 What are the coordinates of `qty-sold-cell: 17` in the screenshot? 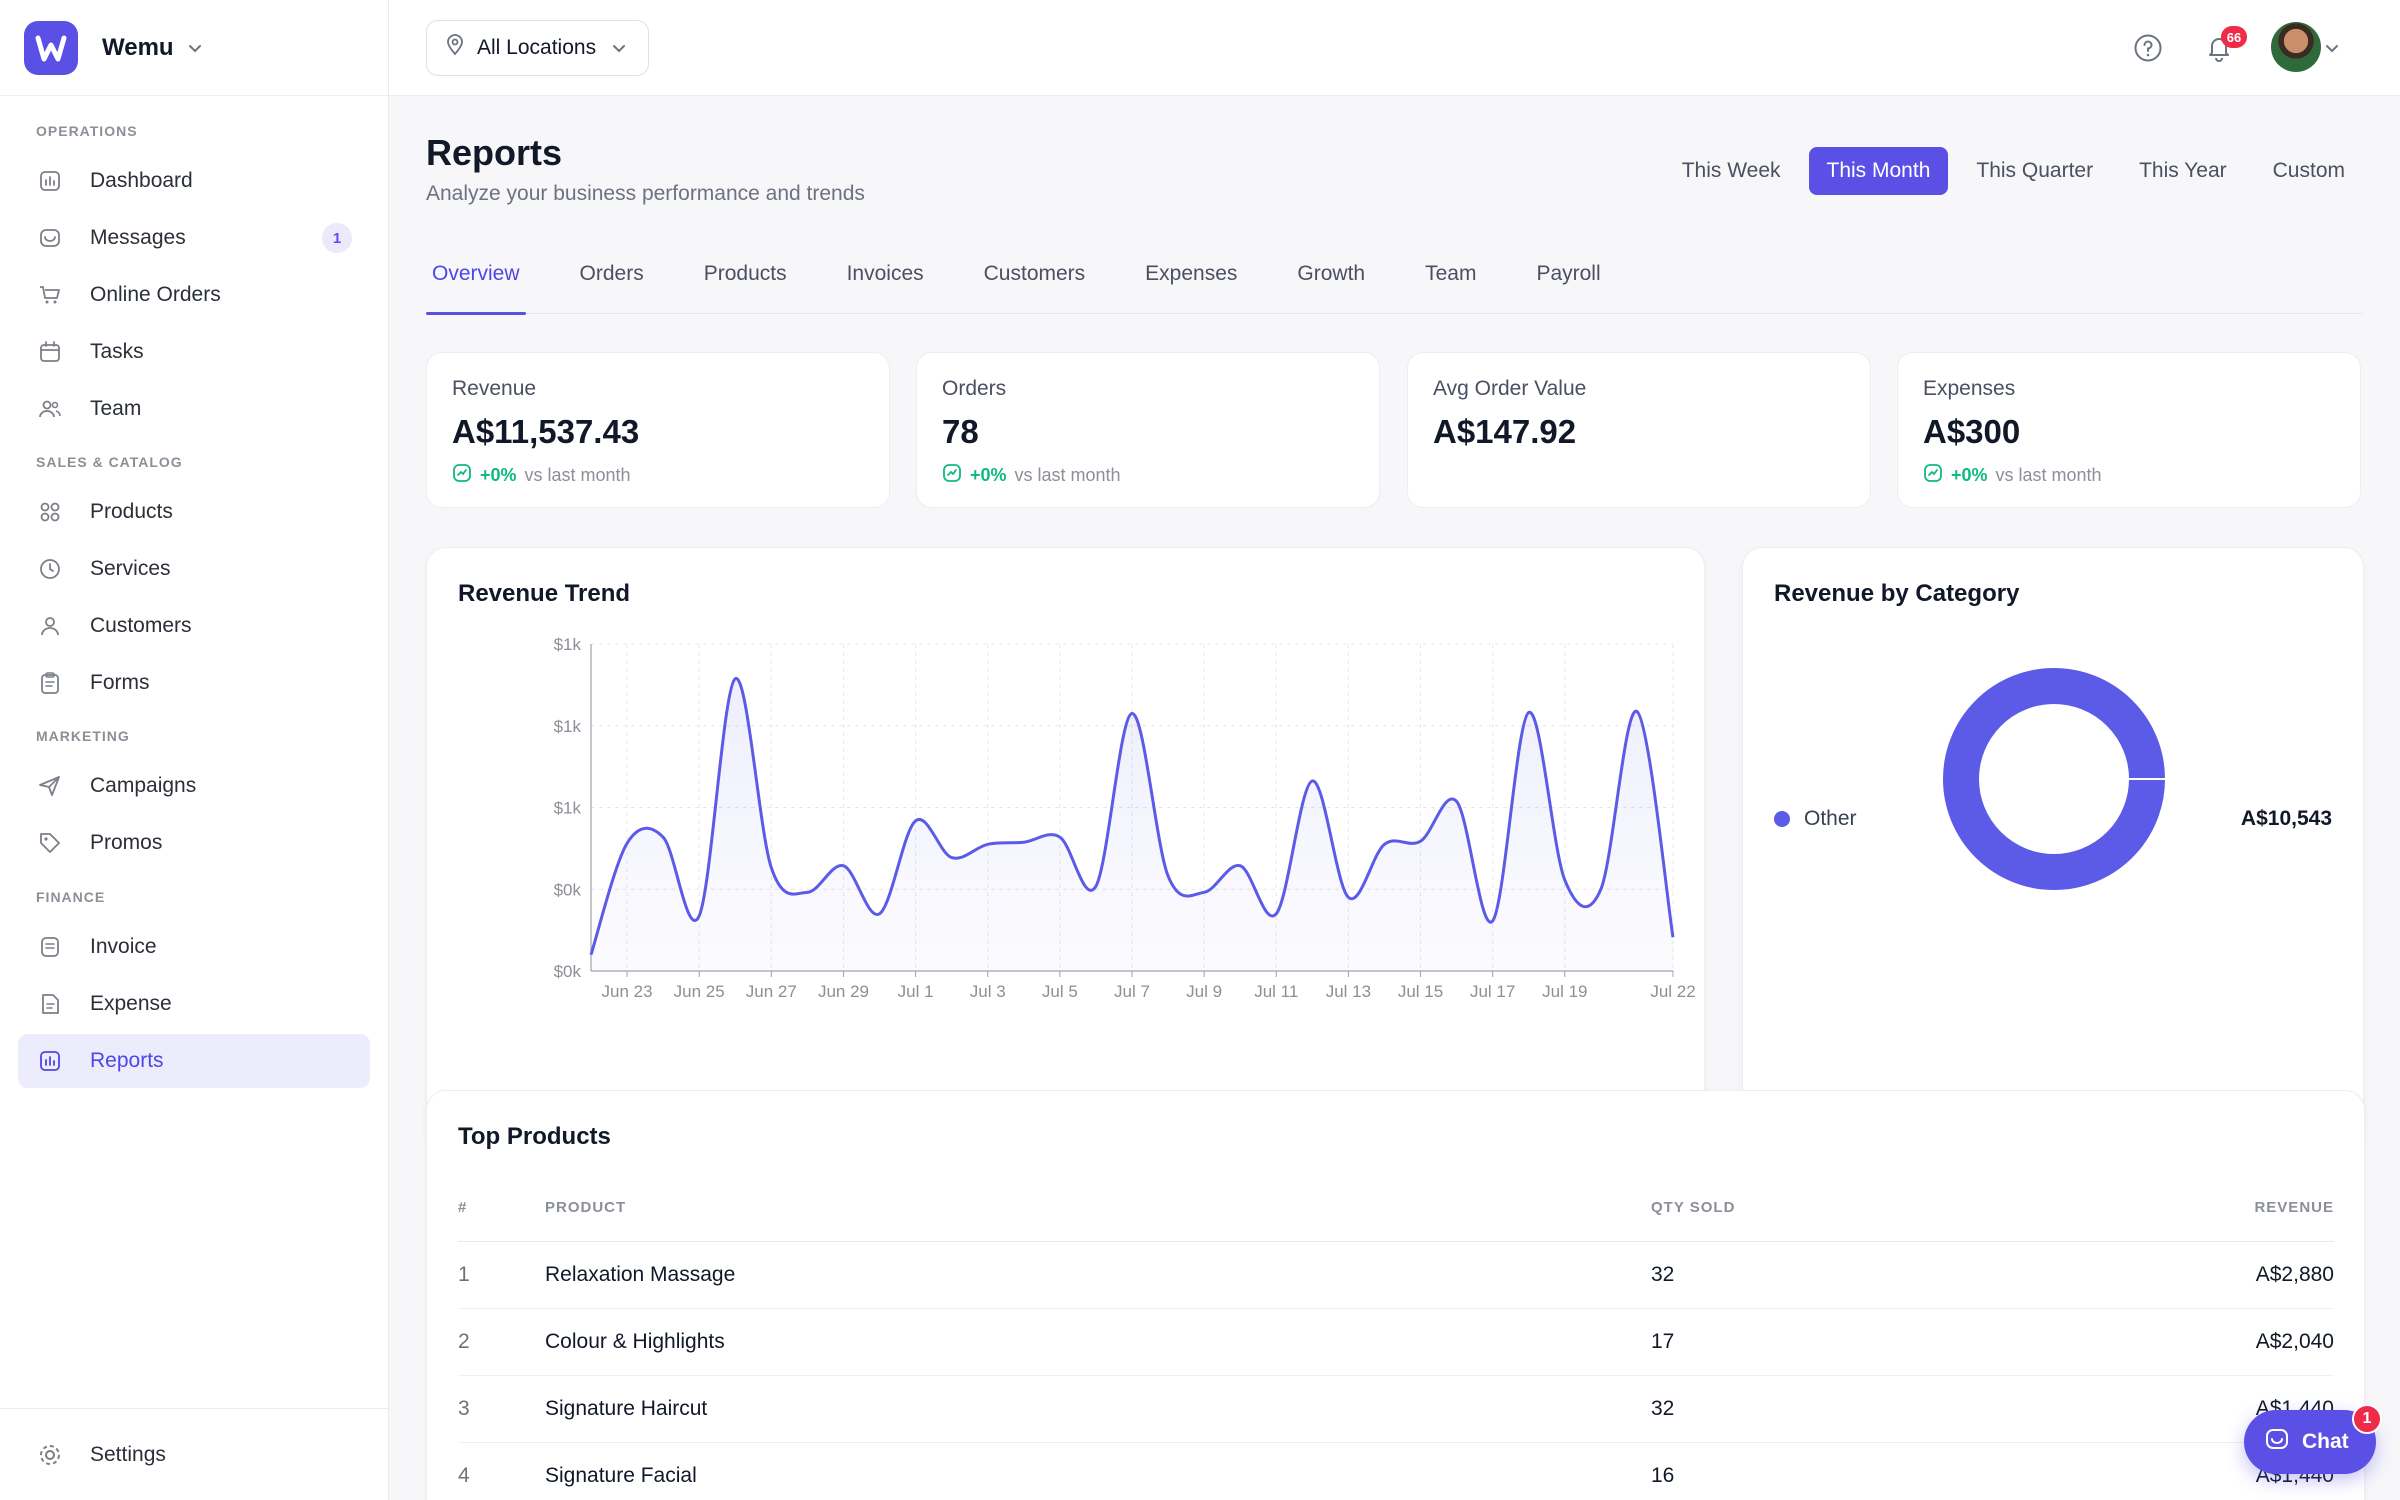 It's located at (1851, 1342).